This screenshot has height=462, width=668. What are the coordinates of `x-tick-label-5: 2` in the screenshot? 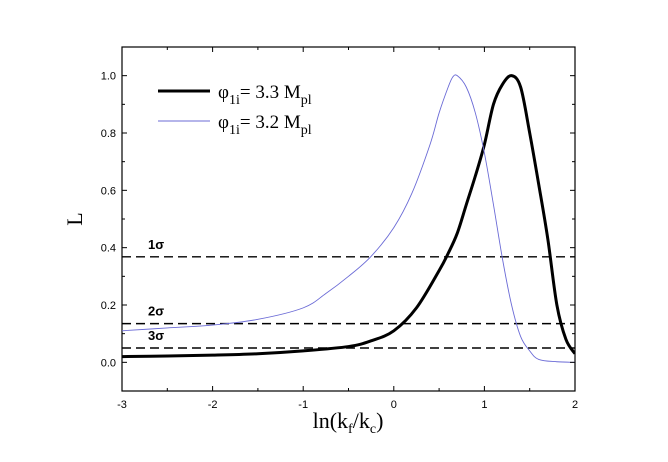 It's located at (575, 405).